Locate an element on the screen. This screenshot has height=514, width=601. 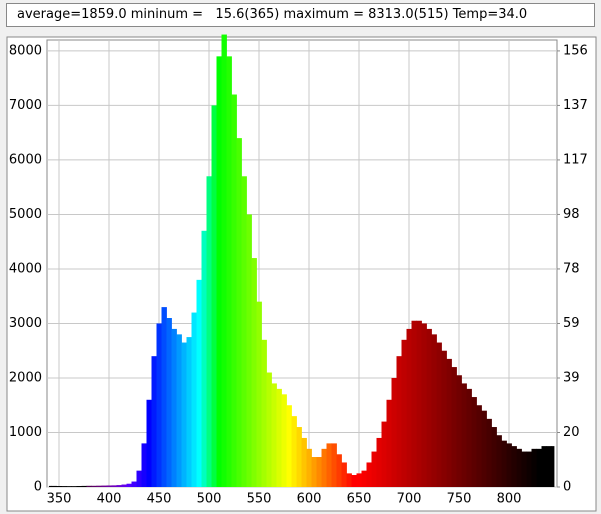
y2-tick-label: 98 is located at coordinates (571, 214).